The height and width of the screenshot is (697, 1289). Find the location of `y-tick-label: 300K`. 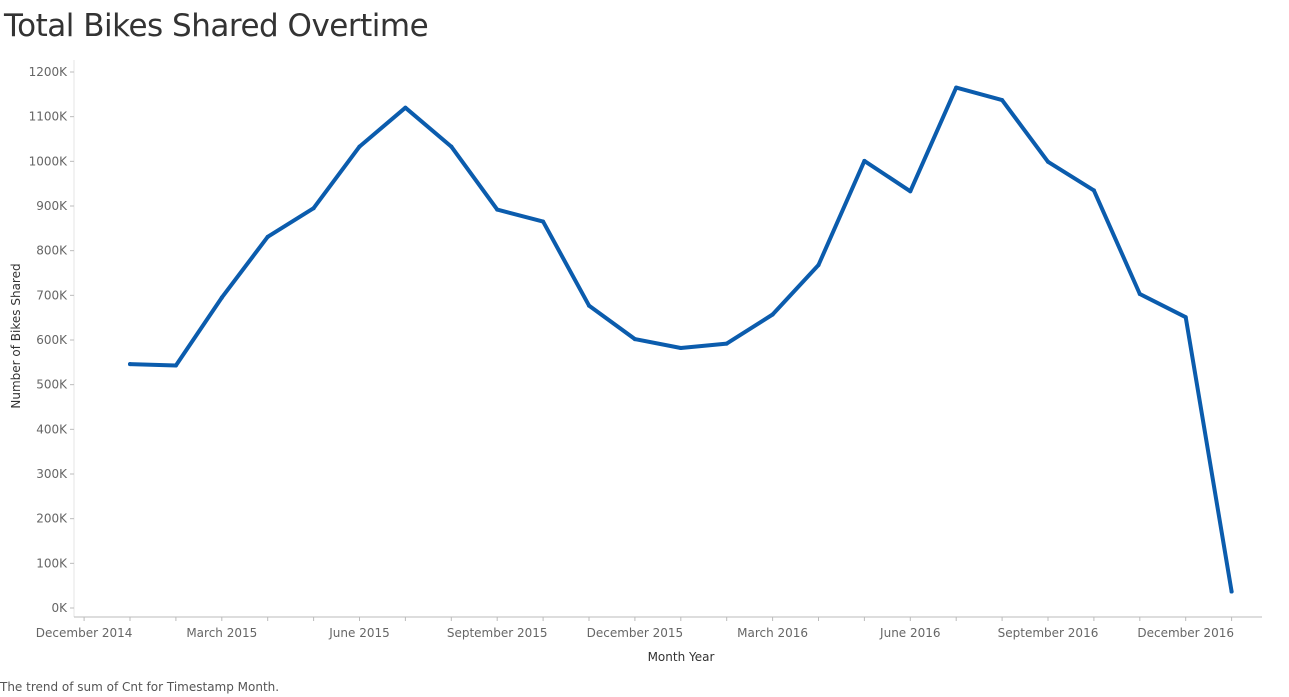

y-tick-label: 300K is located at coordinates (52, 474).